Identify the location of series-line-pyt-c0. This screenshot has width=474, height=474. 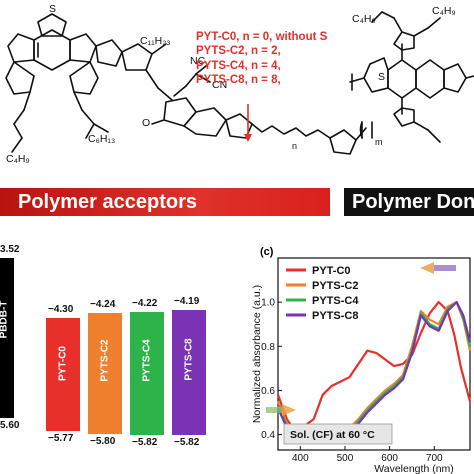
(374, 367).